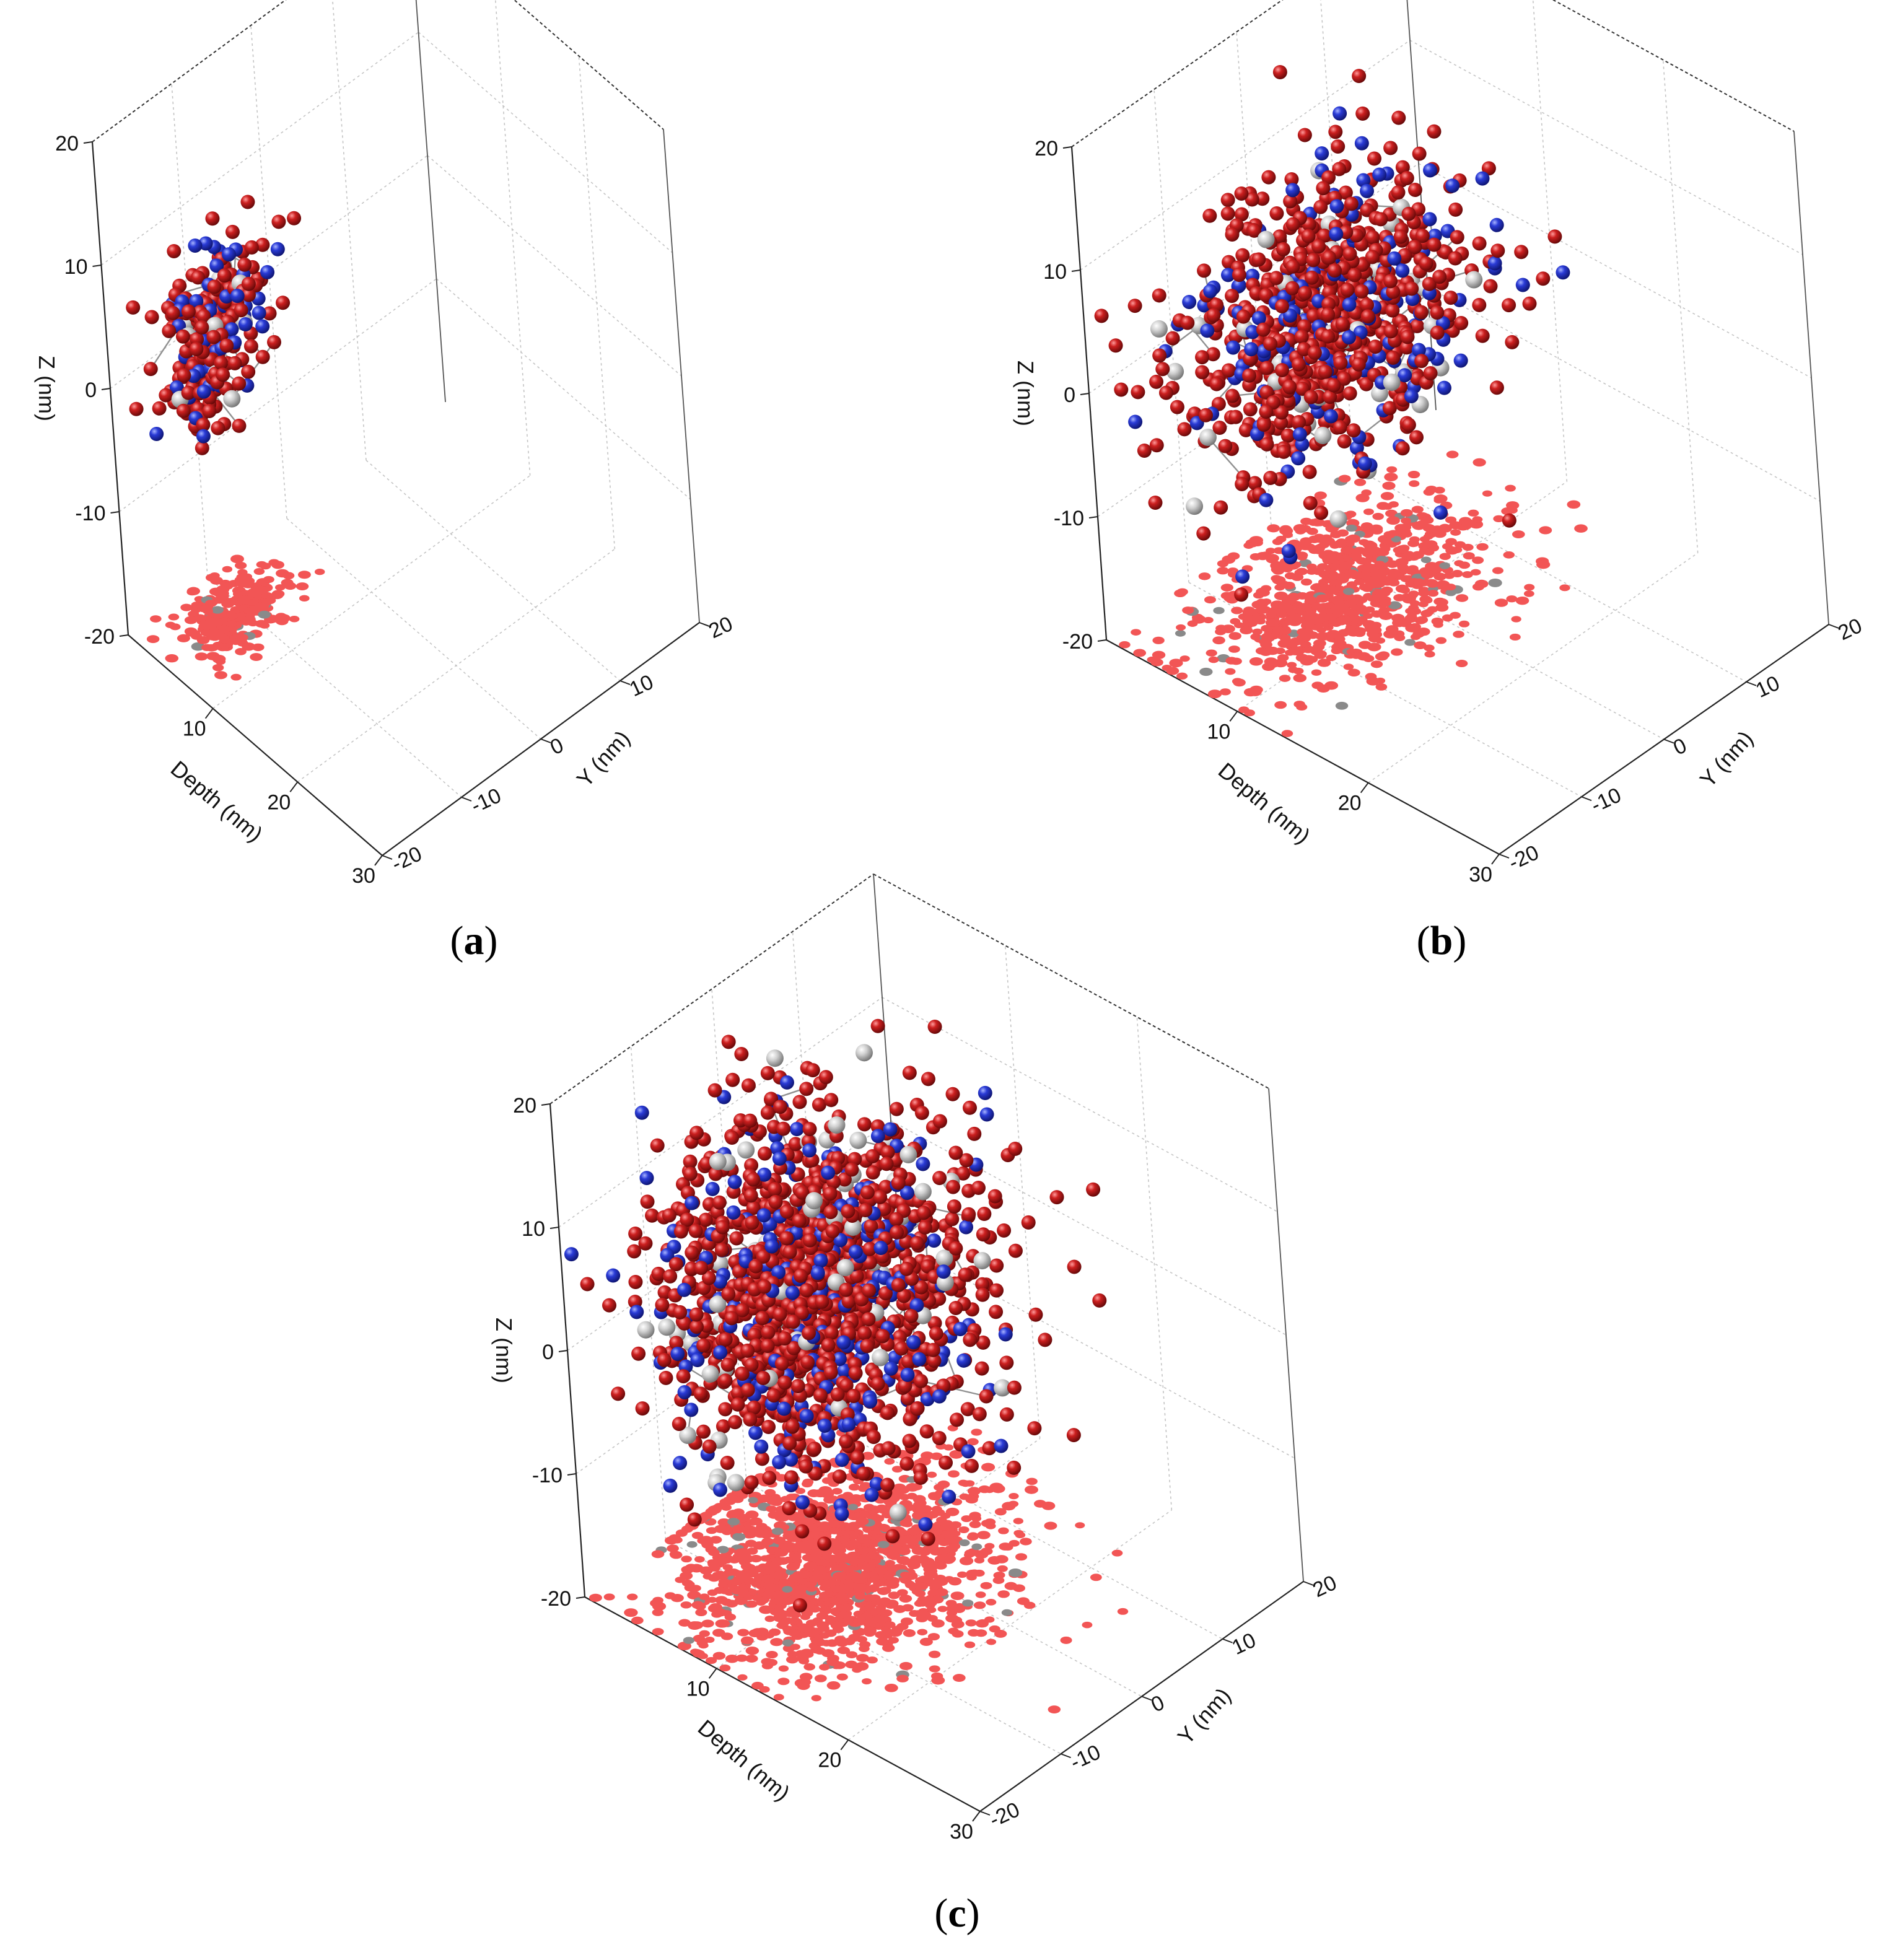 The width and height of the screenshot is (1895, 1960). Describe the element at coordinates (1069, 395) in the screenshot. I see `z-tick-label: 0` at that location.